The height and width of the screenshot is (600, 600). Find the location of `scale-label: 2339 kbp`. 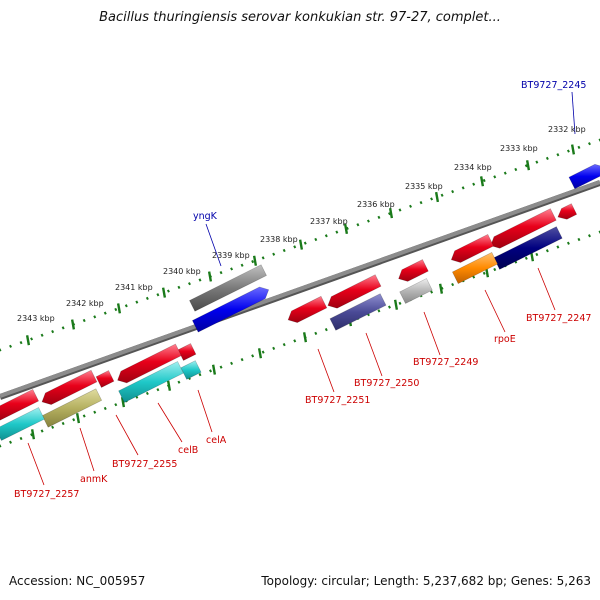

scale-label: 2339 kbp is located at coordinates (231, 255).